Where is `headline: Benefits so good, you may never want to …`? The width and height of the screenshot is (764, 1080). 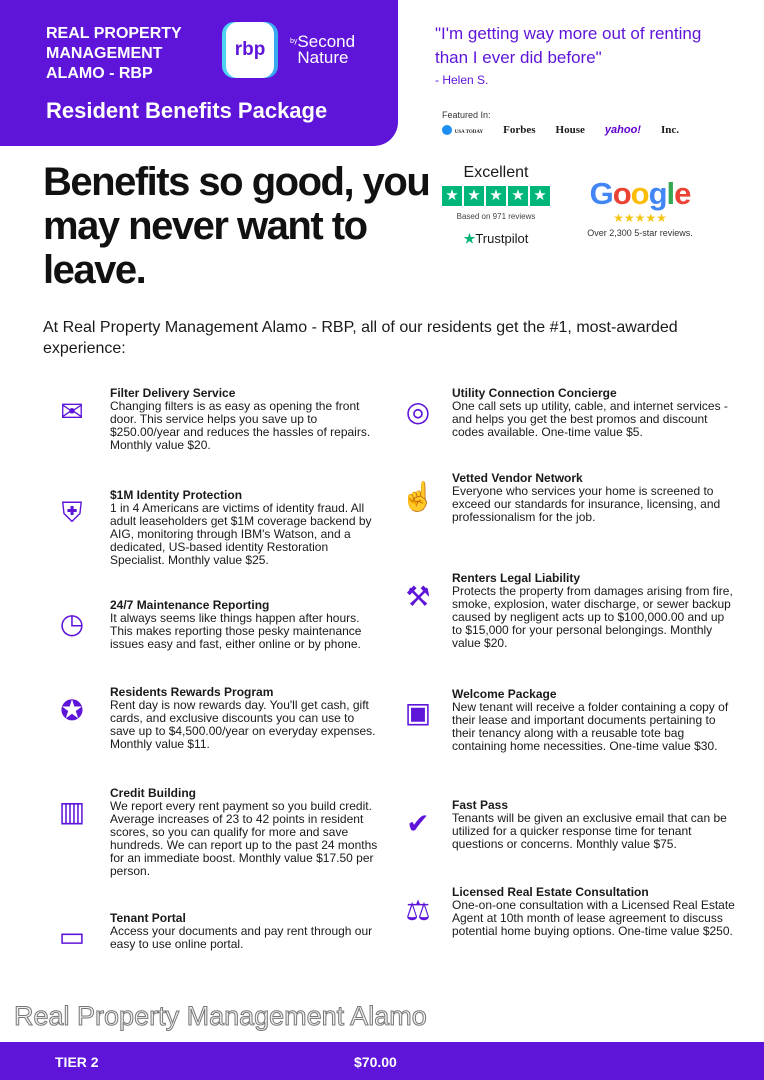 headline: Benefits so good, you may never want to … is located at coordinates (237, 226).